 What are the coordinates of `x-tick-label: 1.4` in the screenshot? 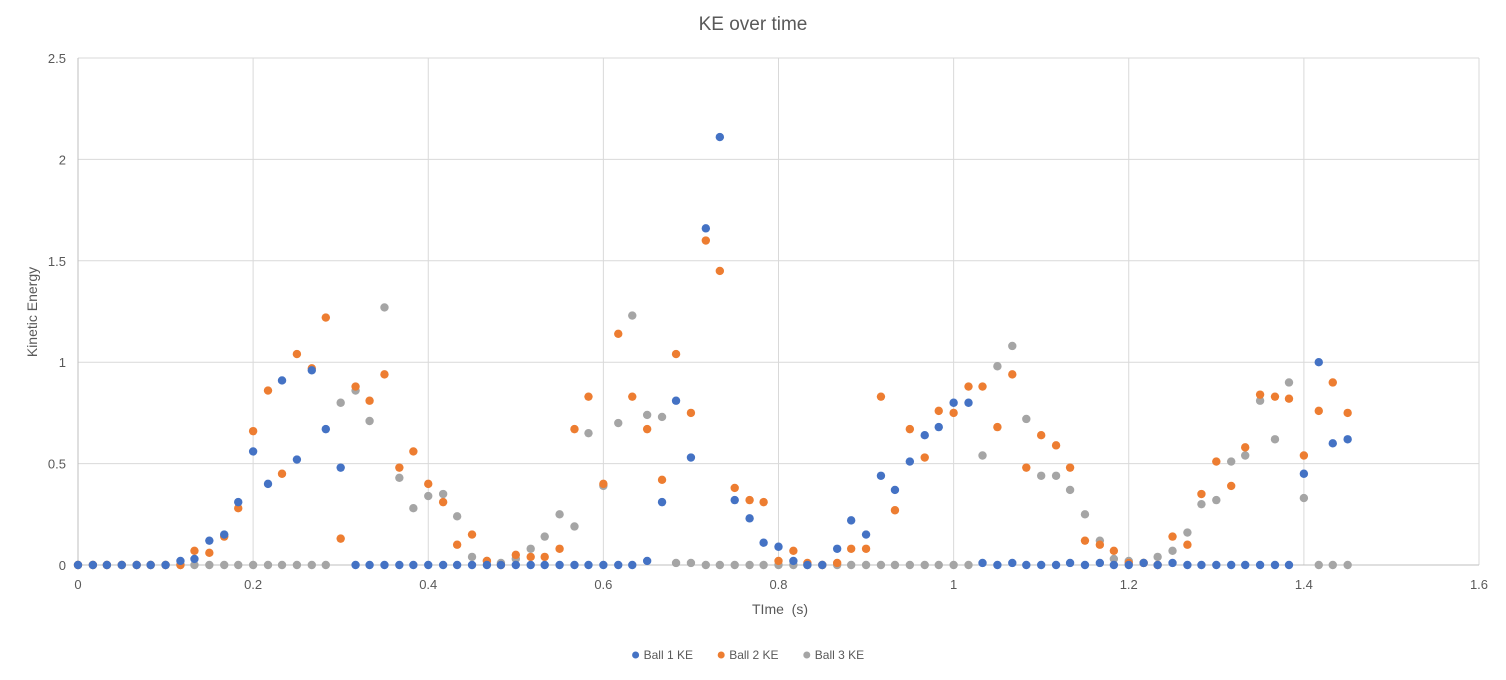 It's located at (1304, 584).